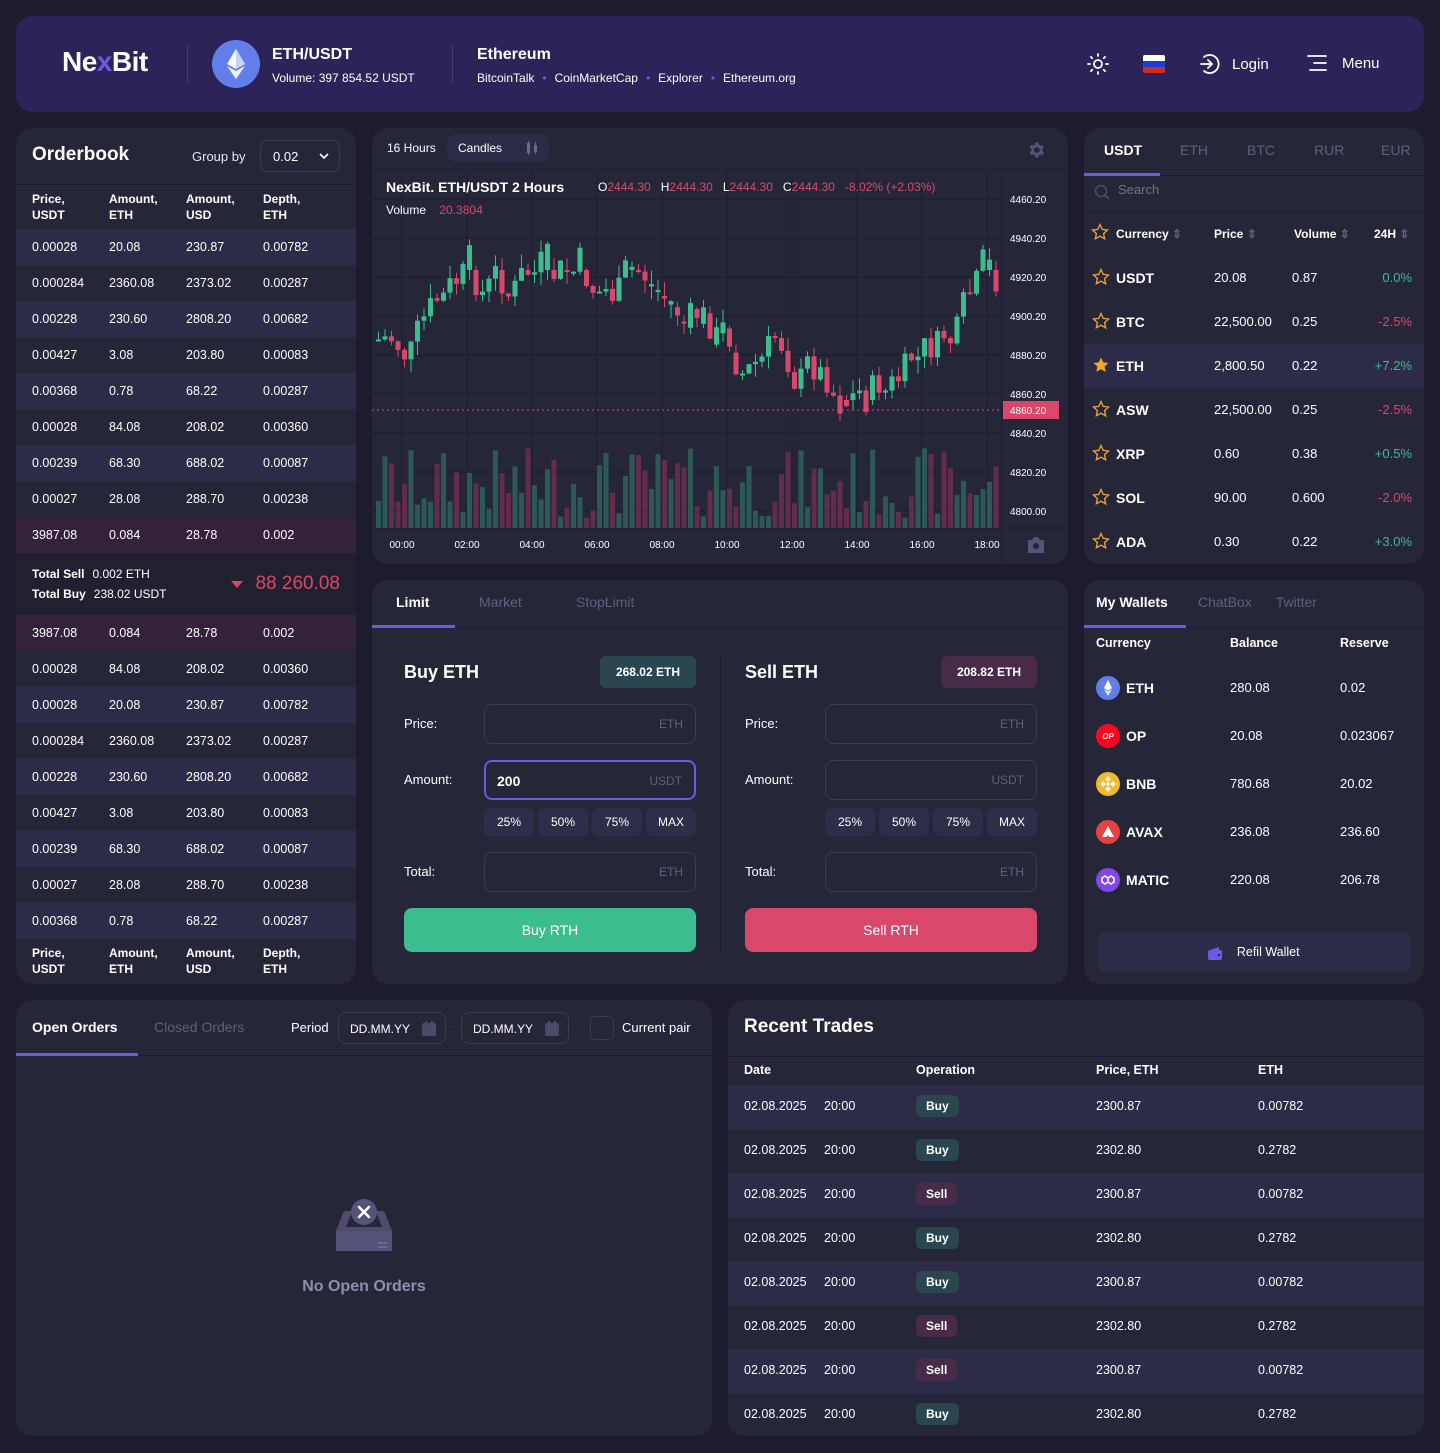  I want to click on tab-btc: BTC, so click(1261, 150).